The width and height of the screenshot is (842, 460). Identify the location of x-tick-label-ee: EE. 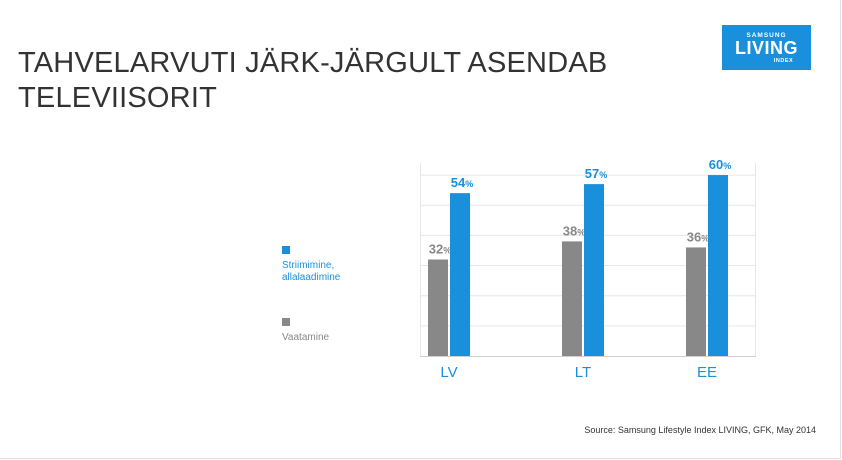
(707, 372).